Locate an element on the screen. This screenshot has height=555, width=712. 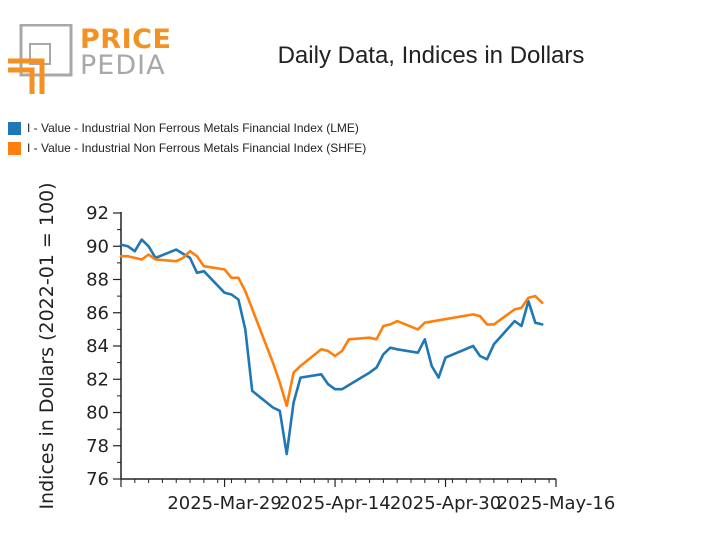
y-tick-label: 90 is located at coordinates (97, 246).